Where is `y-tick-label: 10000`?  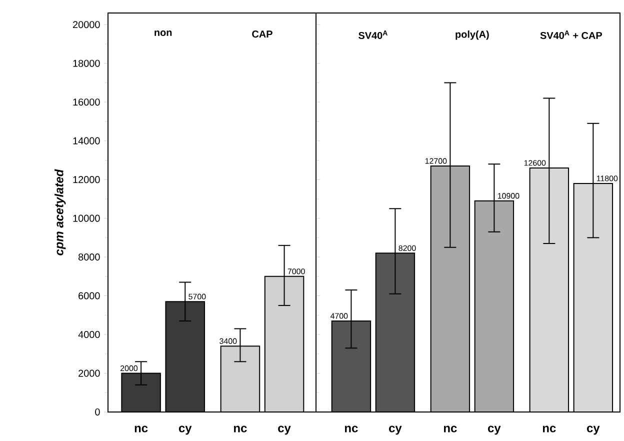 y-tick-label: 10000 is located at coordinates (86, 218).